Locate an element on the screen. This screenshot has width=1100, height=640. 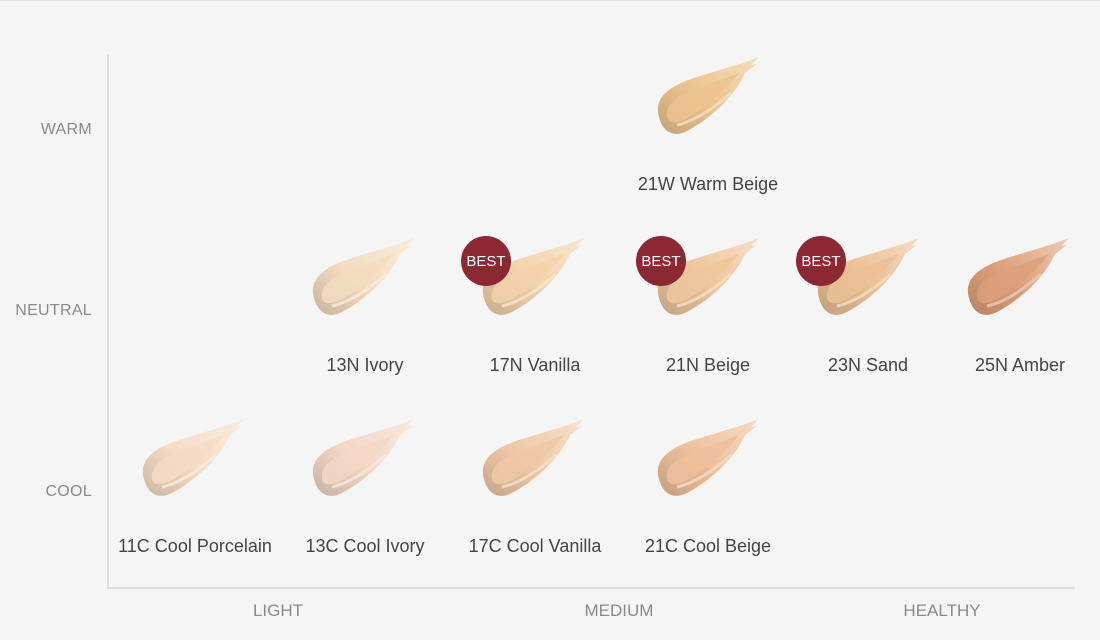
shade-name: 21W Warm Beige is located at coordinates (708, 184).